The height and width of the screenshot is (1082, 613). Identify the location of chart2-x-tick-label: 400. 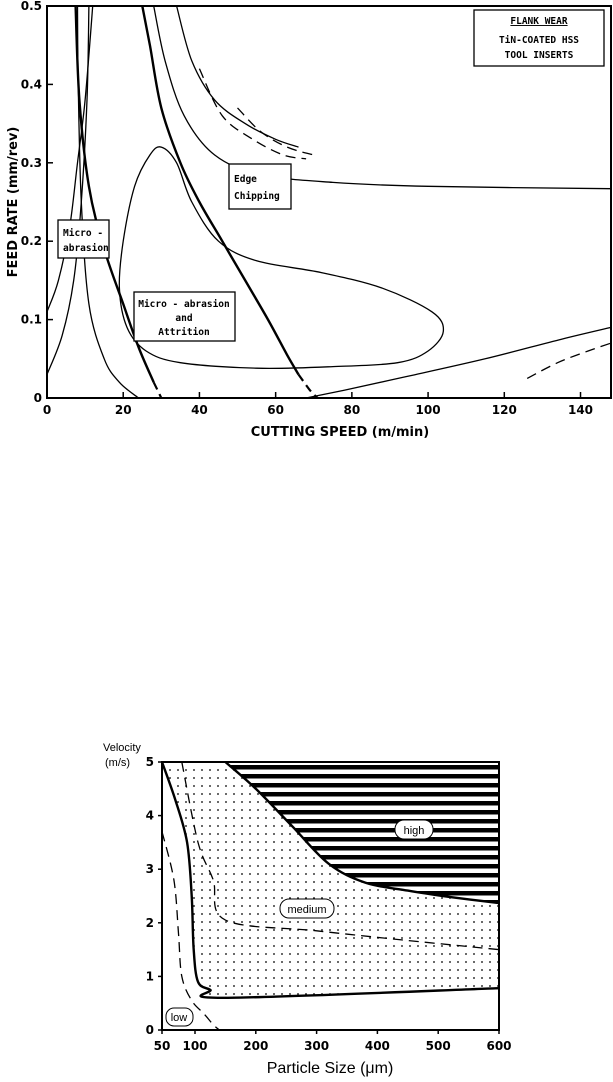
(377, 1046).